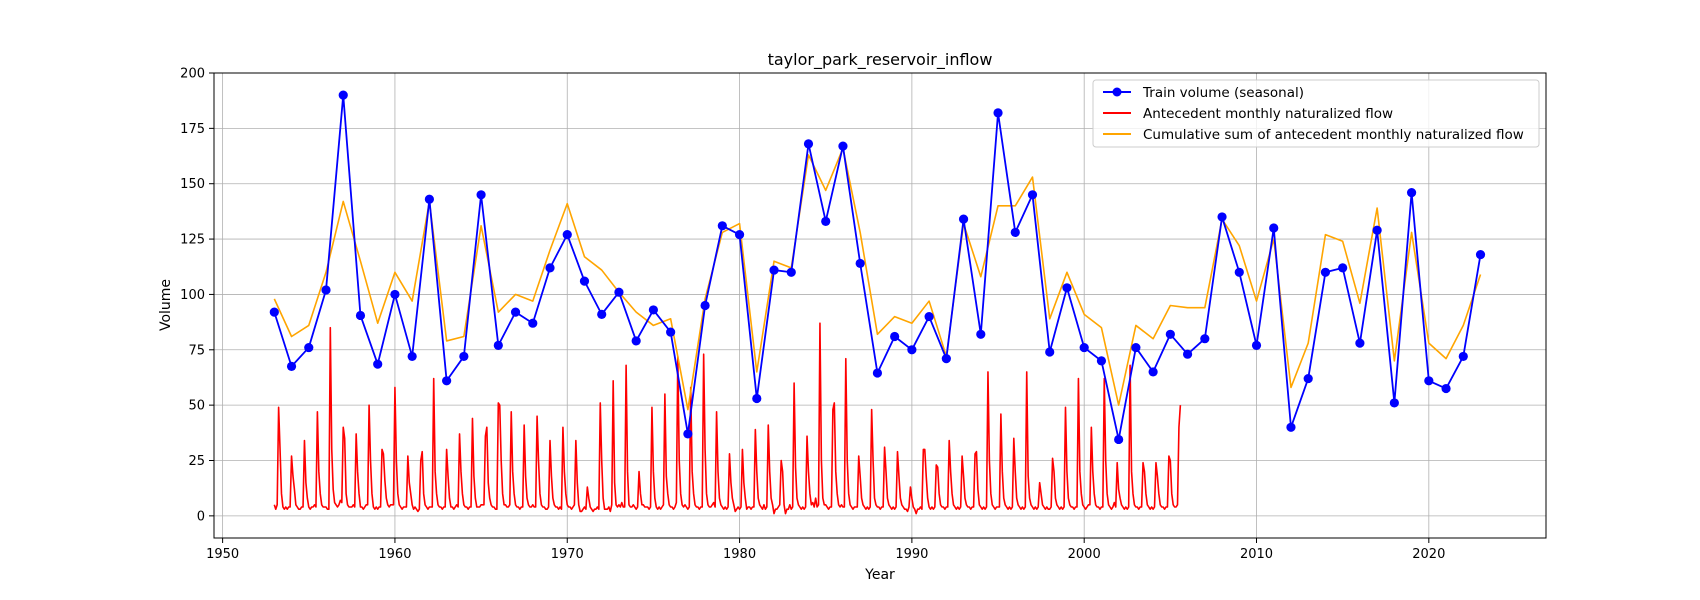 The height and width of the screenshot is (600, 1700). What do you see at coordinates (1117, 92) in the screenshot?
I see `legend-marker-train` at bounding box center [1117, 92].